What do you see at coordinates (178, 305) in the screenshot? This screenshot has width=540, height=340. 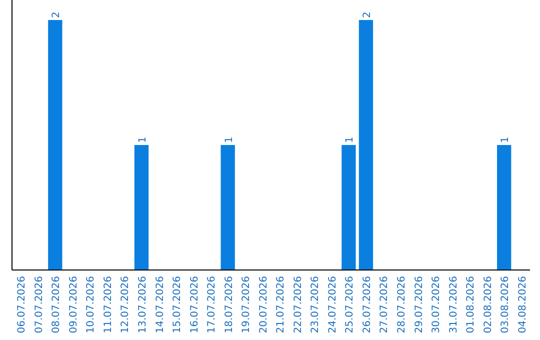 I see `x-tick-label: 15.07.2026` at bounding box center [178, 305].